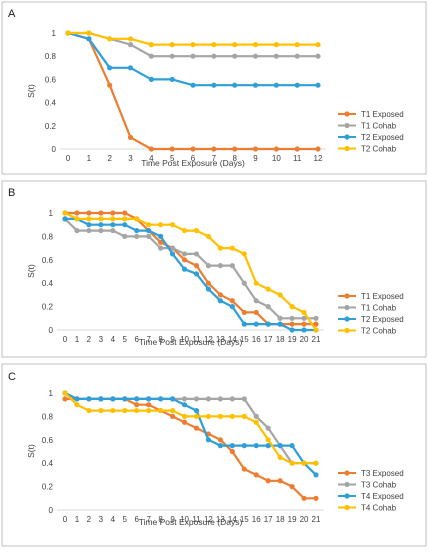  Describe the element at coordinates (379, 508) in the screenshot. I see `legend-label-t4-cohab: T4 Cohab` at that location.